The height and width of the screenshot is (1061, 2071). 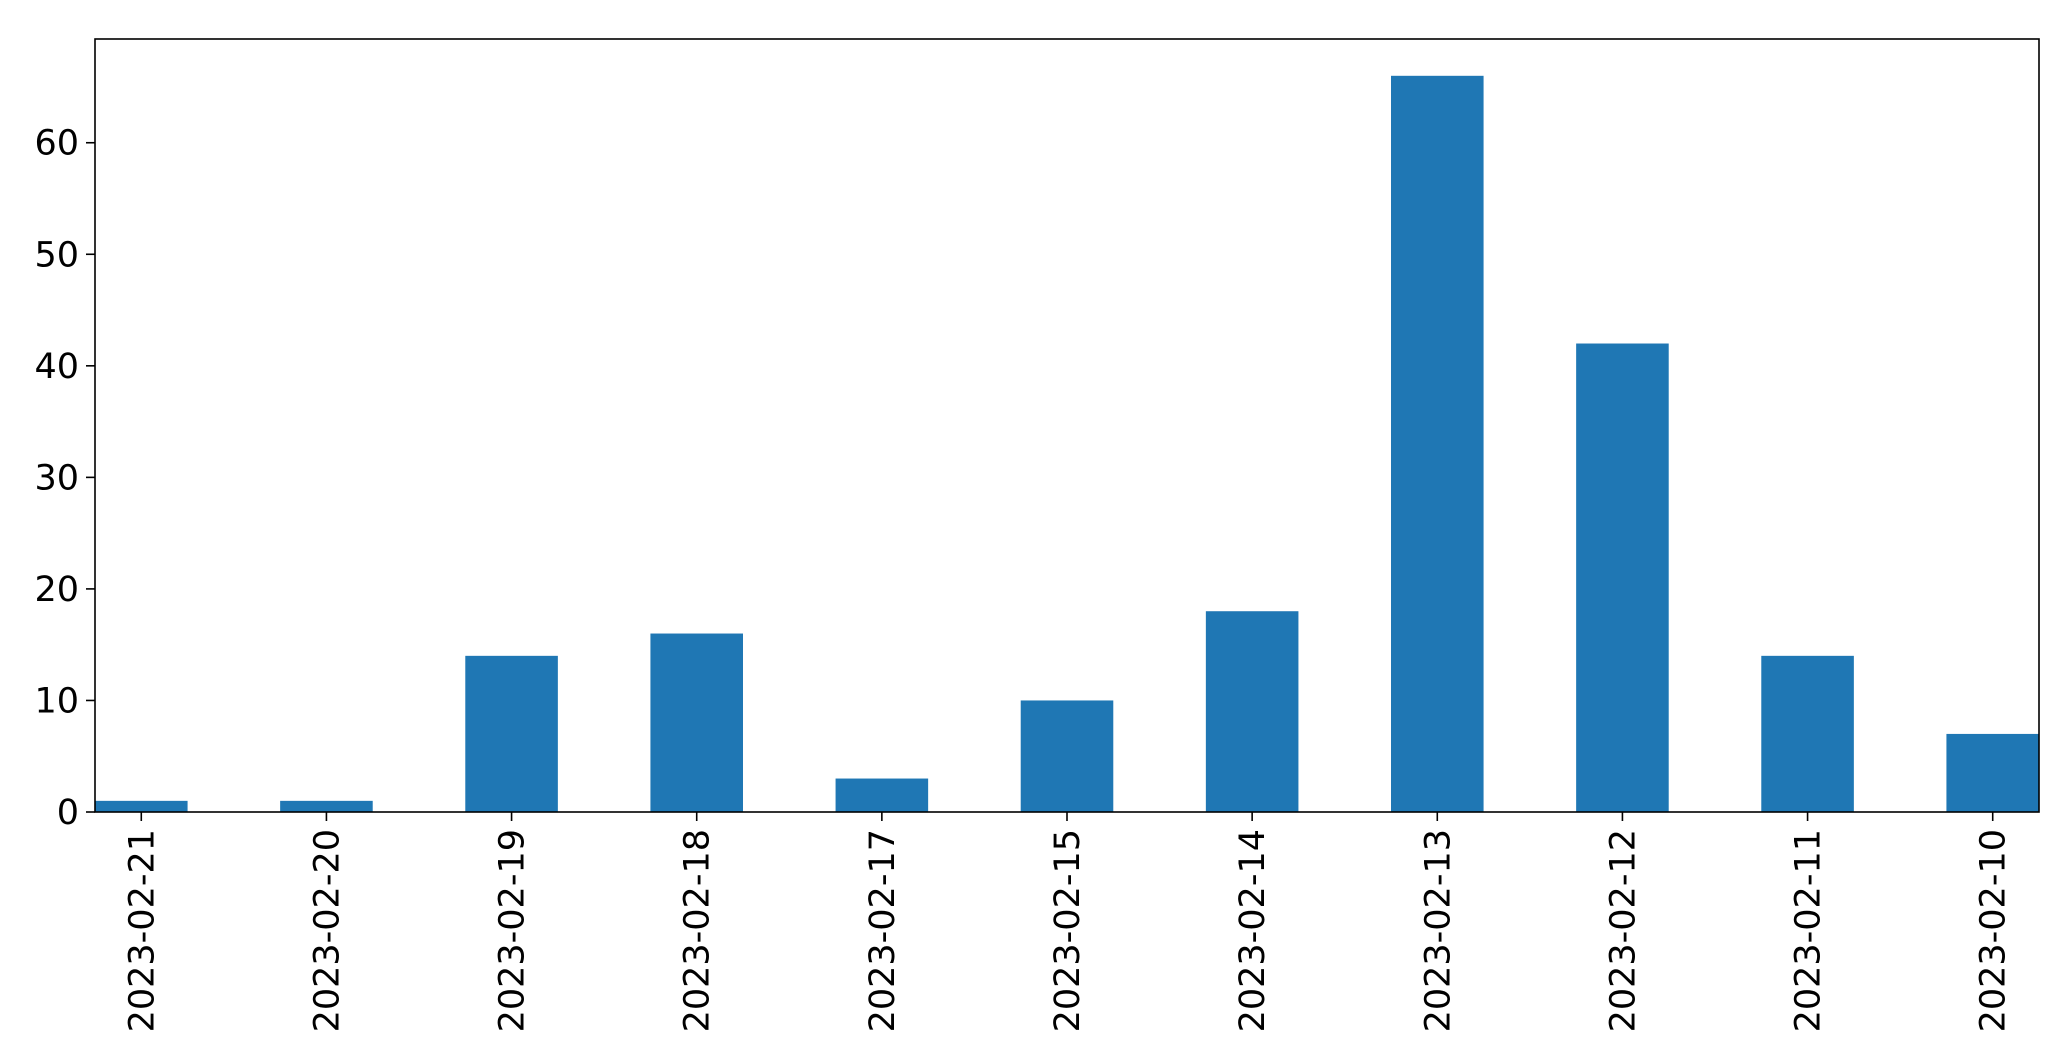 I want to click on y-axis: 0 10 20 30 40 50 60, so click(x=64, y=478).